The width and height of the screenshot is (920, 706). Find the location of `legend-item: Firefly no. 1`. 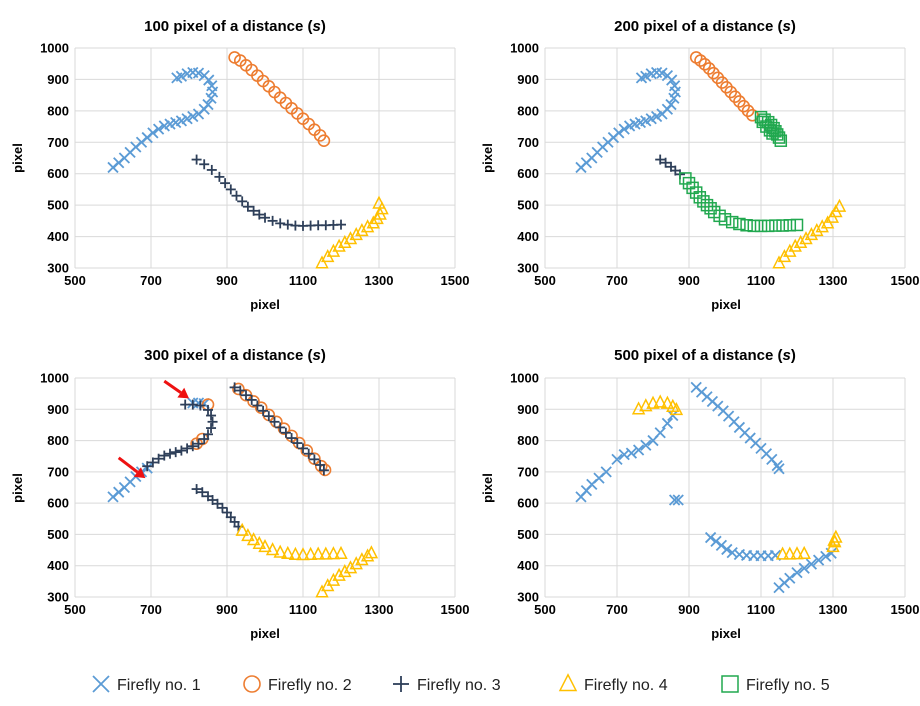

legend-item: Firefly no. 1 is located at coordinates (146, 684).